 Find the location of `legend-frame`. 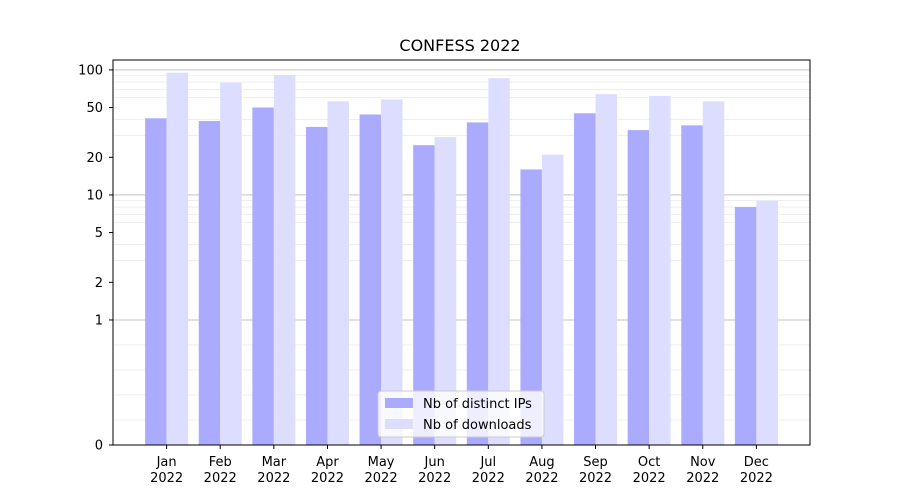

legend-frame is located at coordinates (461, 414).